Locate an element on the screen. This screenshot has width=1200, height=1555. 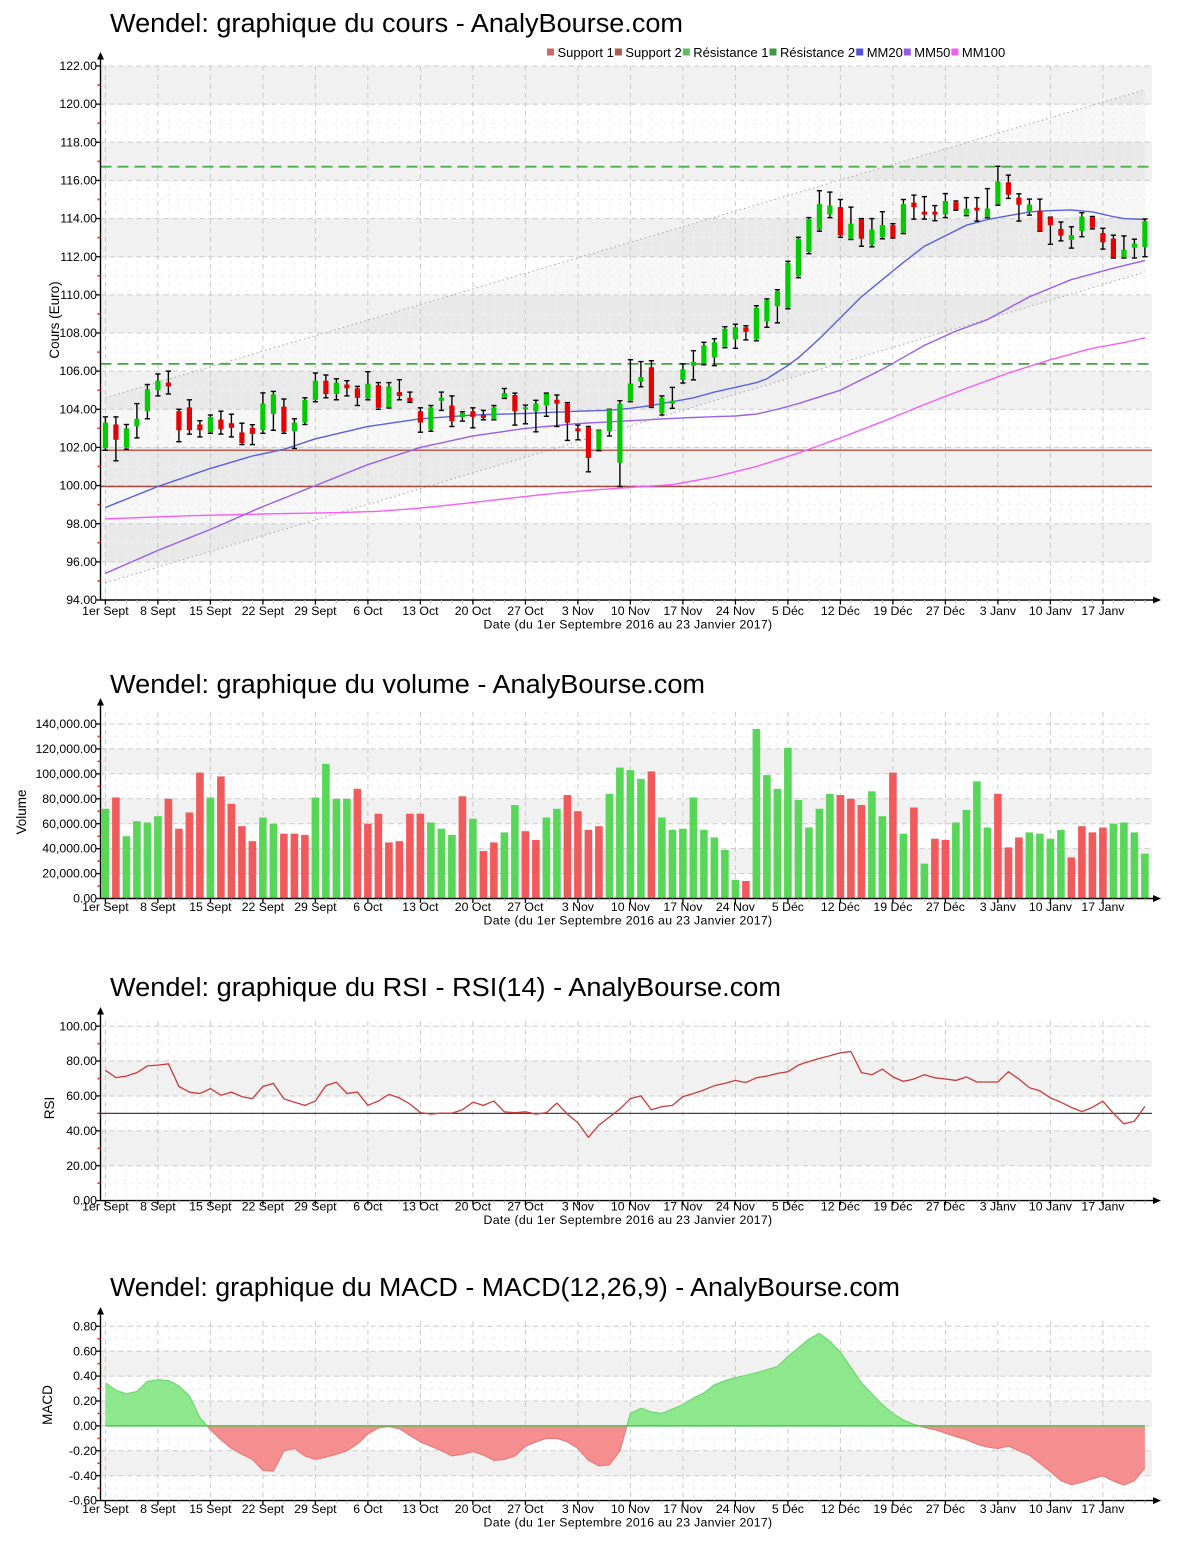
svg-text: RSI is located at coordinates (49, 1108).